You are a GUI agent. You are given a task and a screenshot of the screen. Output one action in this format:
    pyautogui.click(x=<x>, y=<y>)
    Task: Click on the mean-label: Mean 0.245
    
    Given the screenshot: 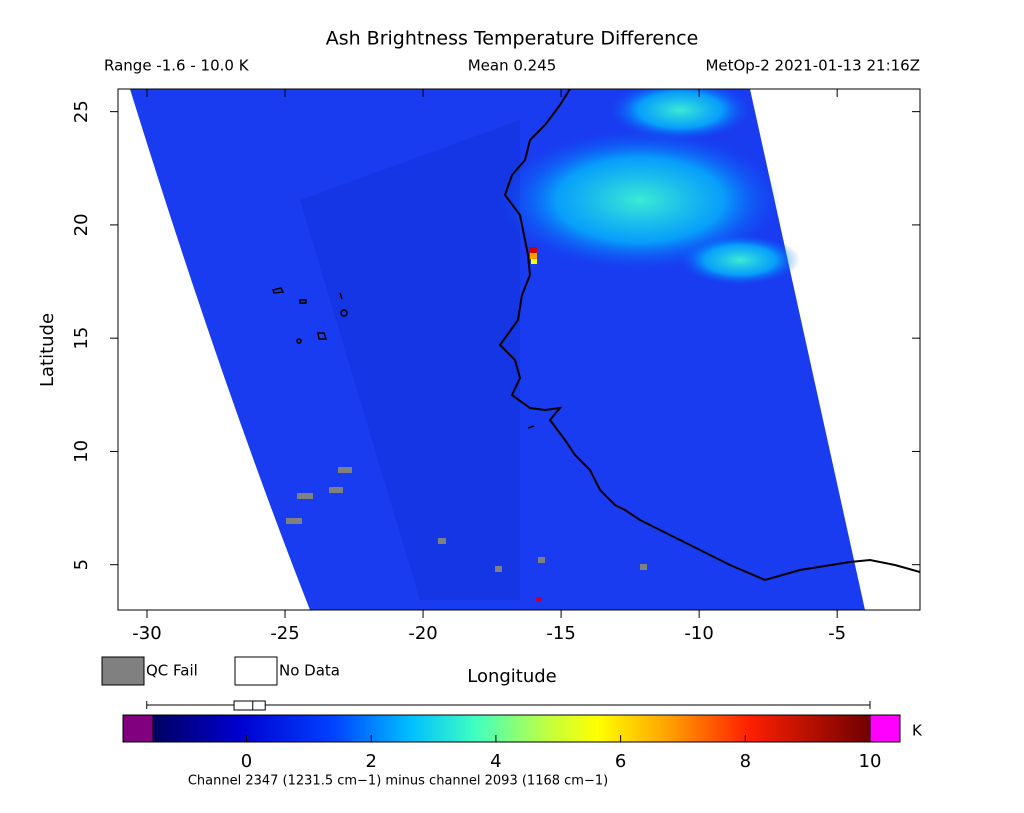 What is the action you would take?
    pyautogui.click(x=512, y=66)
    